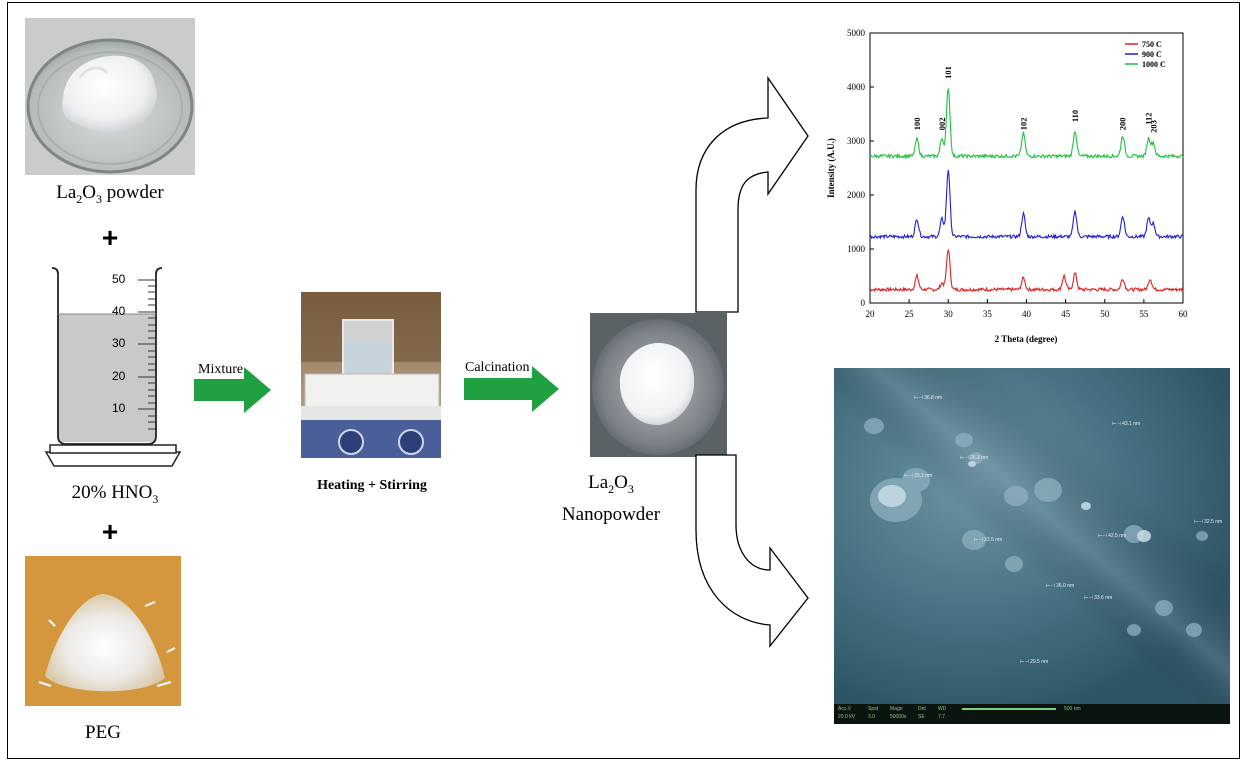 Image resolution: width=1245 pixels, height=767 pixels. Describe the element at coordinates (611, 484) in the screenshot. I see `nanopowder-formula: La2O3` at that location.